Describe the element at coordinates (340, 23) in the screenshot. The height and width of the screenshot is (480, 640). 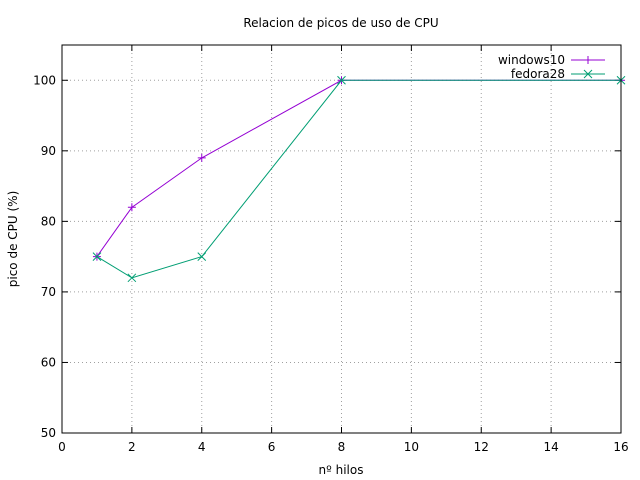
I see `chart-title: Relacion de picos de uso de CPU` at that location.